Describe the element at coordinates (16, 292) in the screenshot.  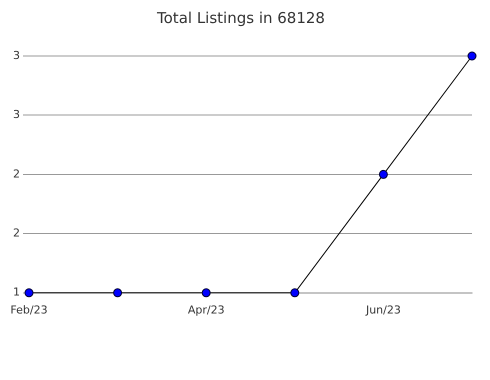
I see `y-tick-label: 1` at that location.